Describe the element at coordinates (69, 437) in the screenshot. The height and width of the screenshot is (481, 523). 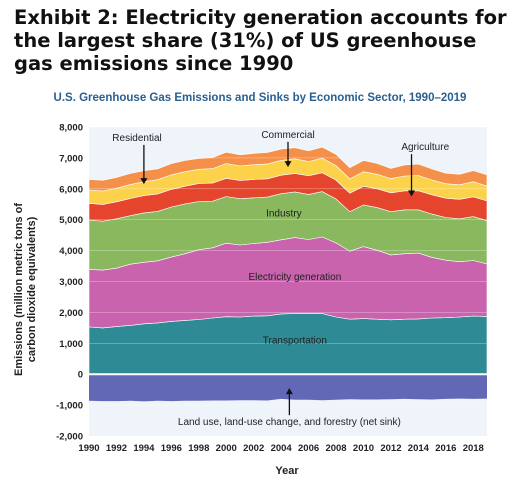
I see `y-tick-label: -2,000` at that location.